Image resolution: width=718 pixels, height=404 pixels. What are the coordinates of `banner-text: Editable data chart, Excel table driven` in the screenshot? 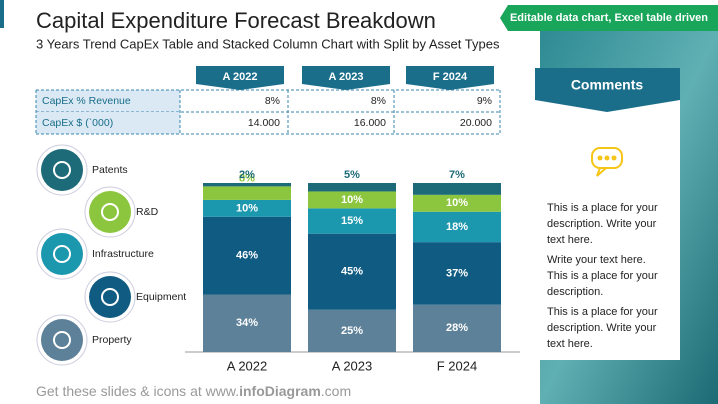 It's located at (609, 18).